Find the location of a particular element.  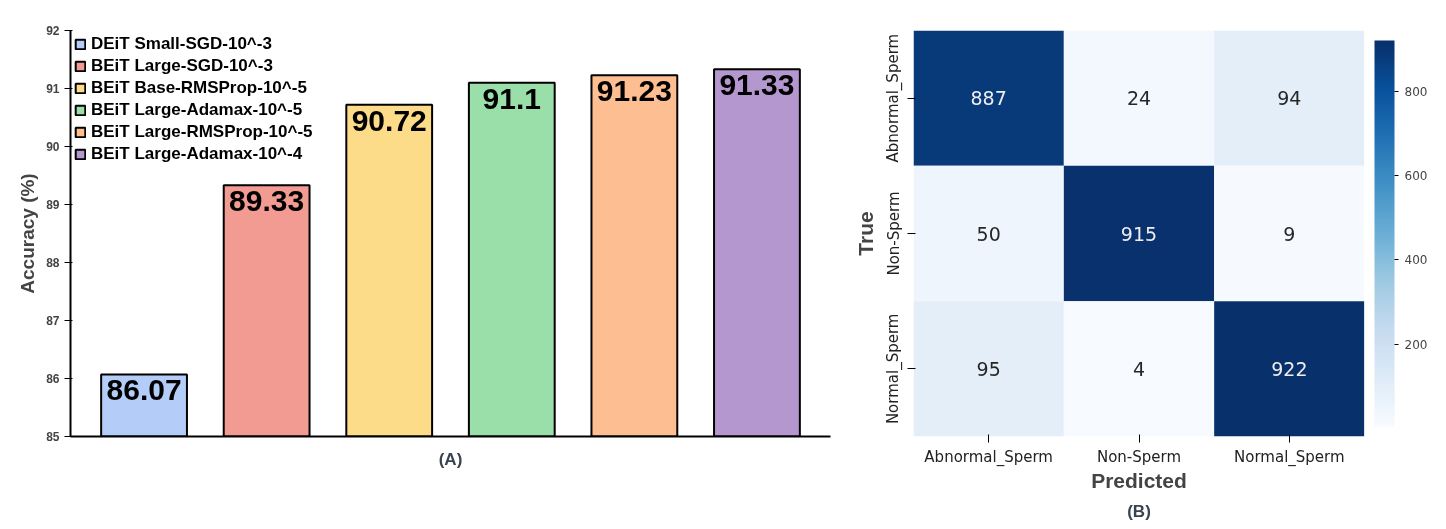

legend-label: BEiT Large-Adamax-10^-5 is located at coordinates (197, 110).